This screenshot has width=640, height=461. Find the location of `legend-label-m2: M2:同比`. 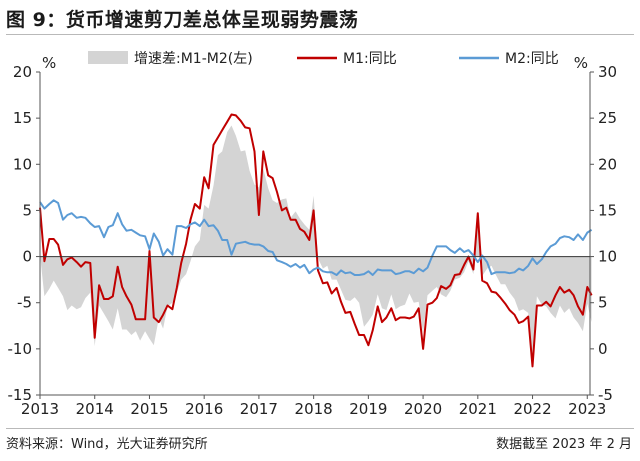

legend-label-m2: M2:同比 is located at coordinates (532, 59).